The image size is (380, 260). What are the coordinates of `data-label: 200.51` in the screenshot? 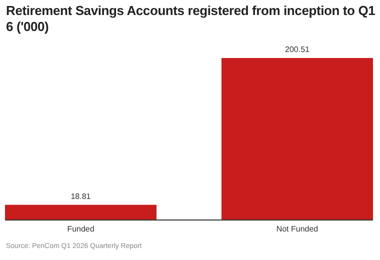 It's located at (297, 49).